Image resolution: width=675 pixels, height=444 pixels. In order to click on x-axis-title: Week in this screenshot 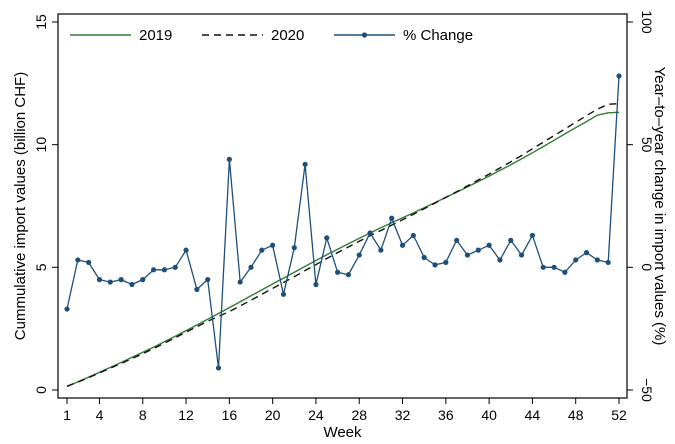, I will do `click(342, 431)`.